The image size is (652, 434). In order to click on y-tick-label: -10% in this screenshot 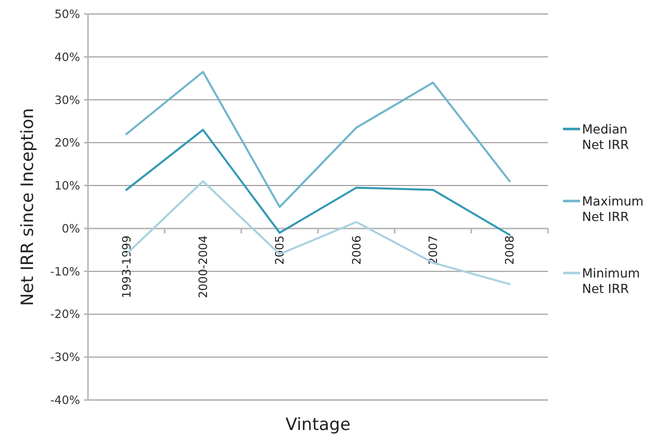, I will do `click(65, 271)`.